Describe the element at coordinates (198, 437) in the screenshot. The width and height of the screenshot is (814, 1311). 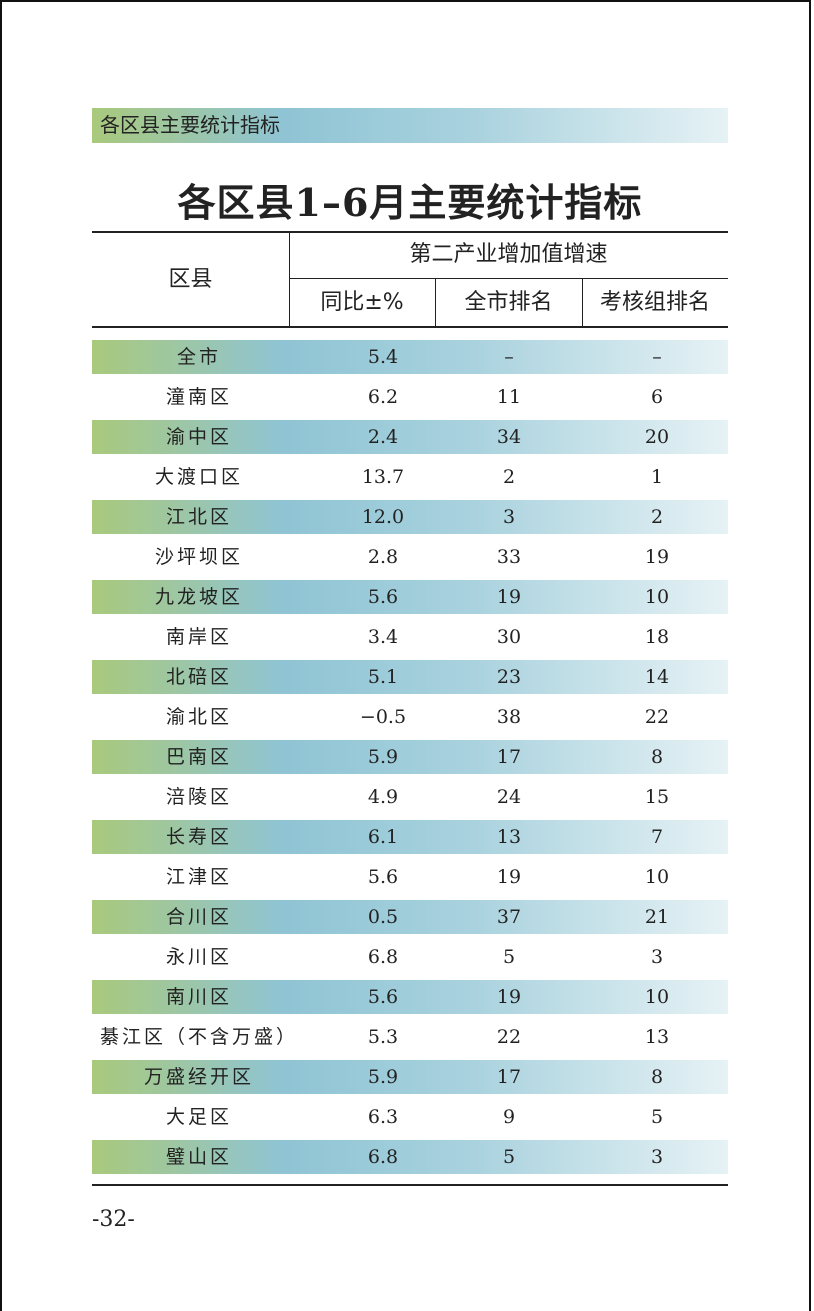
I see `district-name: 渝中区` at that location.